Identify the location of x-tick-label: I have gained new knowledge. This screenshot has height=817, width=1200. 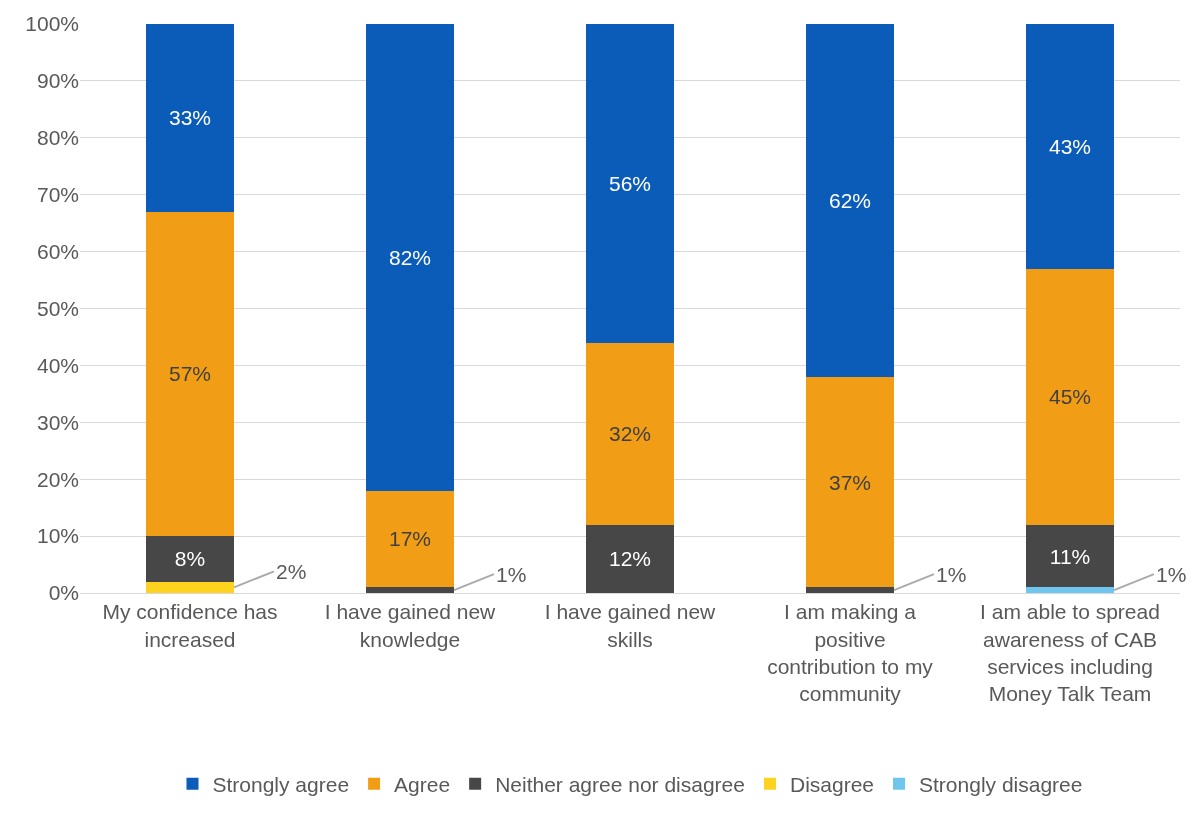
(410, 625).